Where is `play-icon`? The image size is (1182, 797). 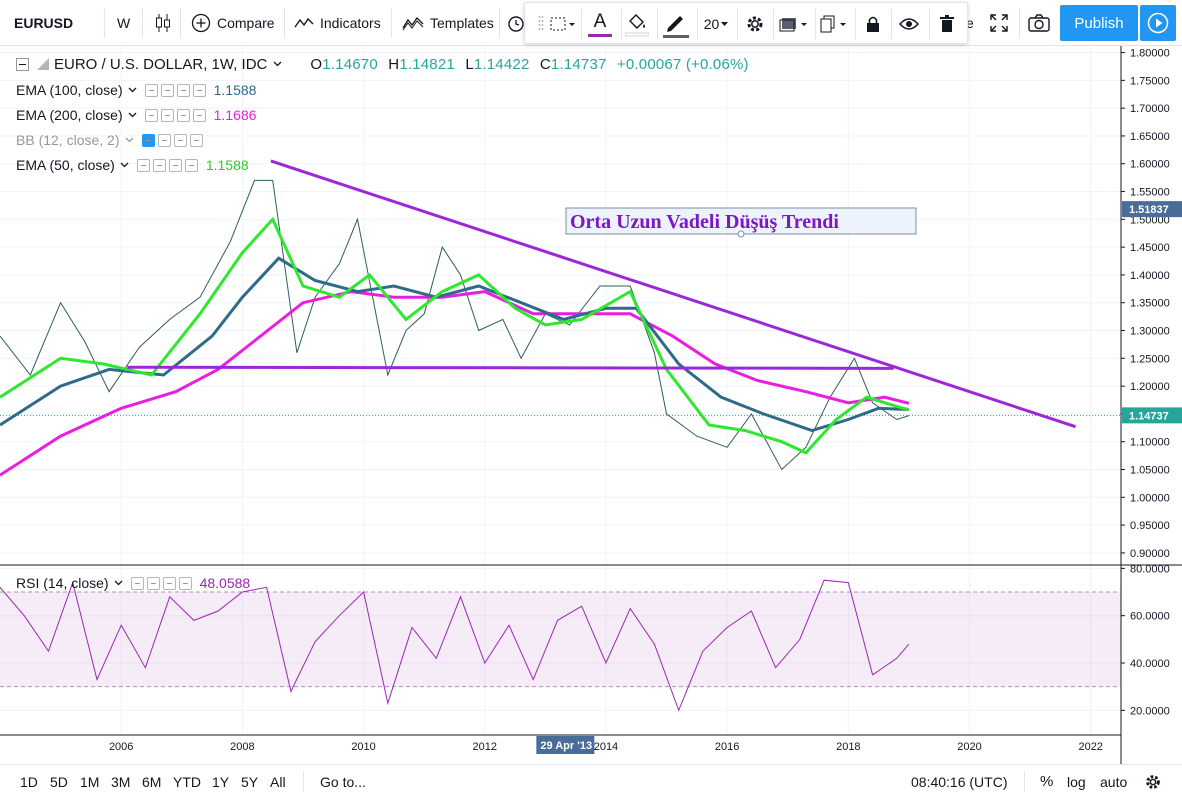
play-icon is located at coordinates (1158, 23).